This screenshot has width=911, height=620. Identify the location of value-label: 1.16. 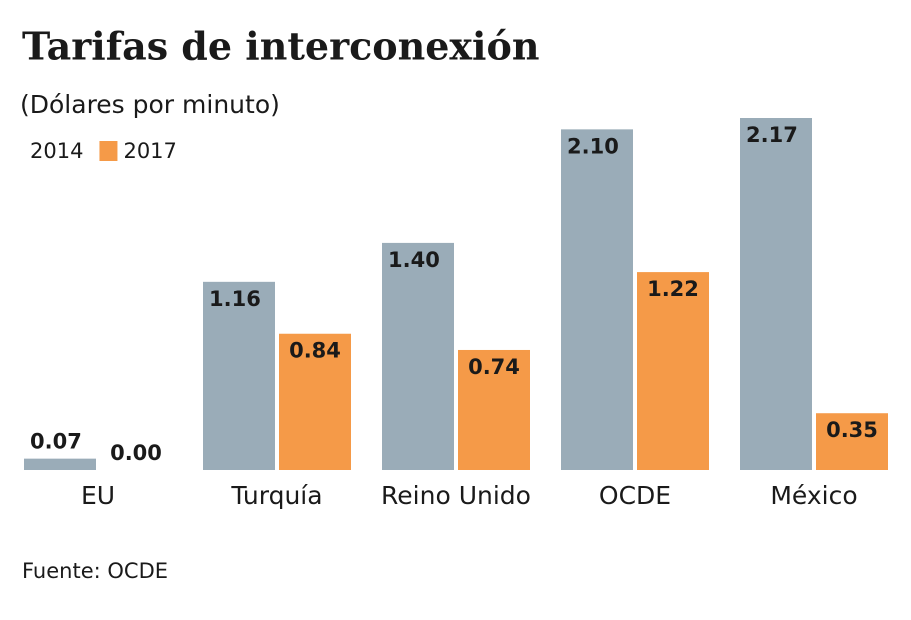
(235, 299).